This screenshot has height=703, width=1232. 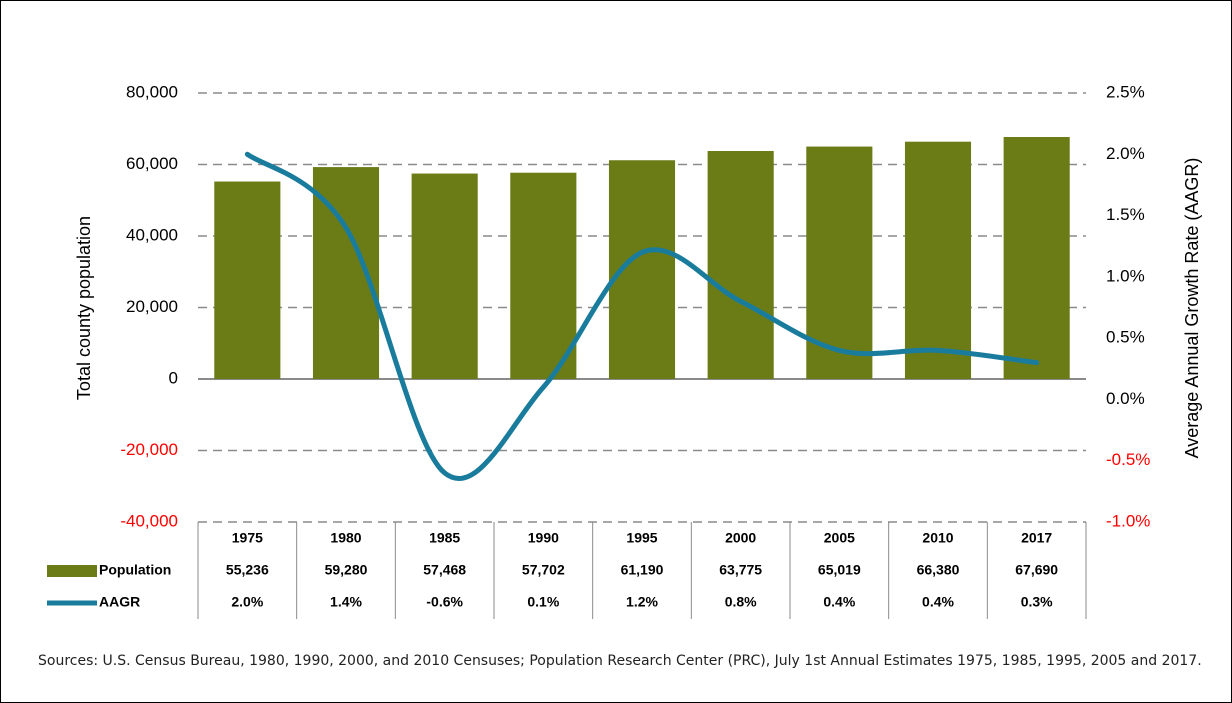 What do you see at coordinates (1128, 520) in the screenshot?
I see `y2-tick-label: -1.0%` at bounding box center [1128, 520].